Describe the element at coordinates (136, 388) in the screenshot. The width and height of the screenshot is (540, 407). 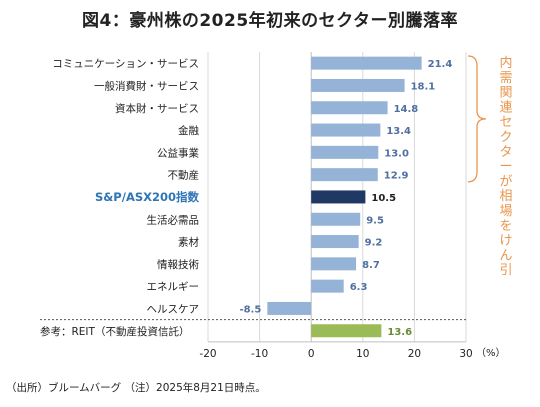
I see `source-note: （出所）ブルームバーグ （注）2025年8月21日時点。` at that location.